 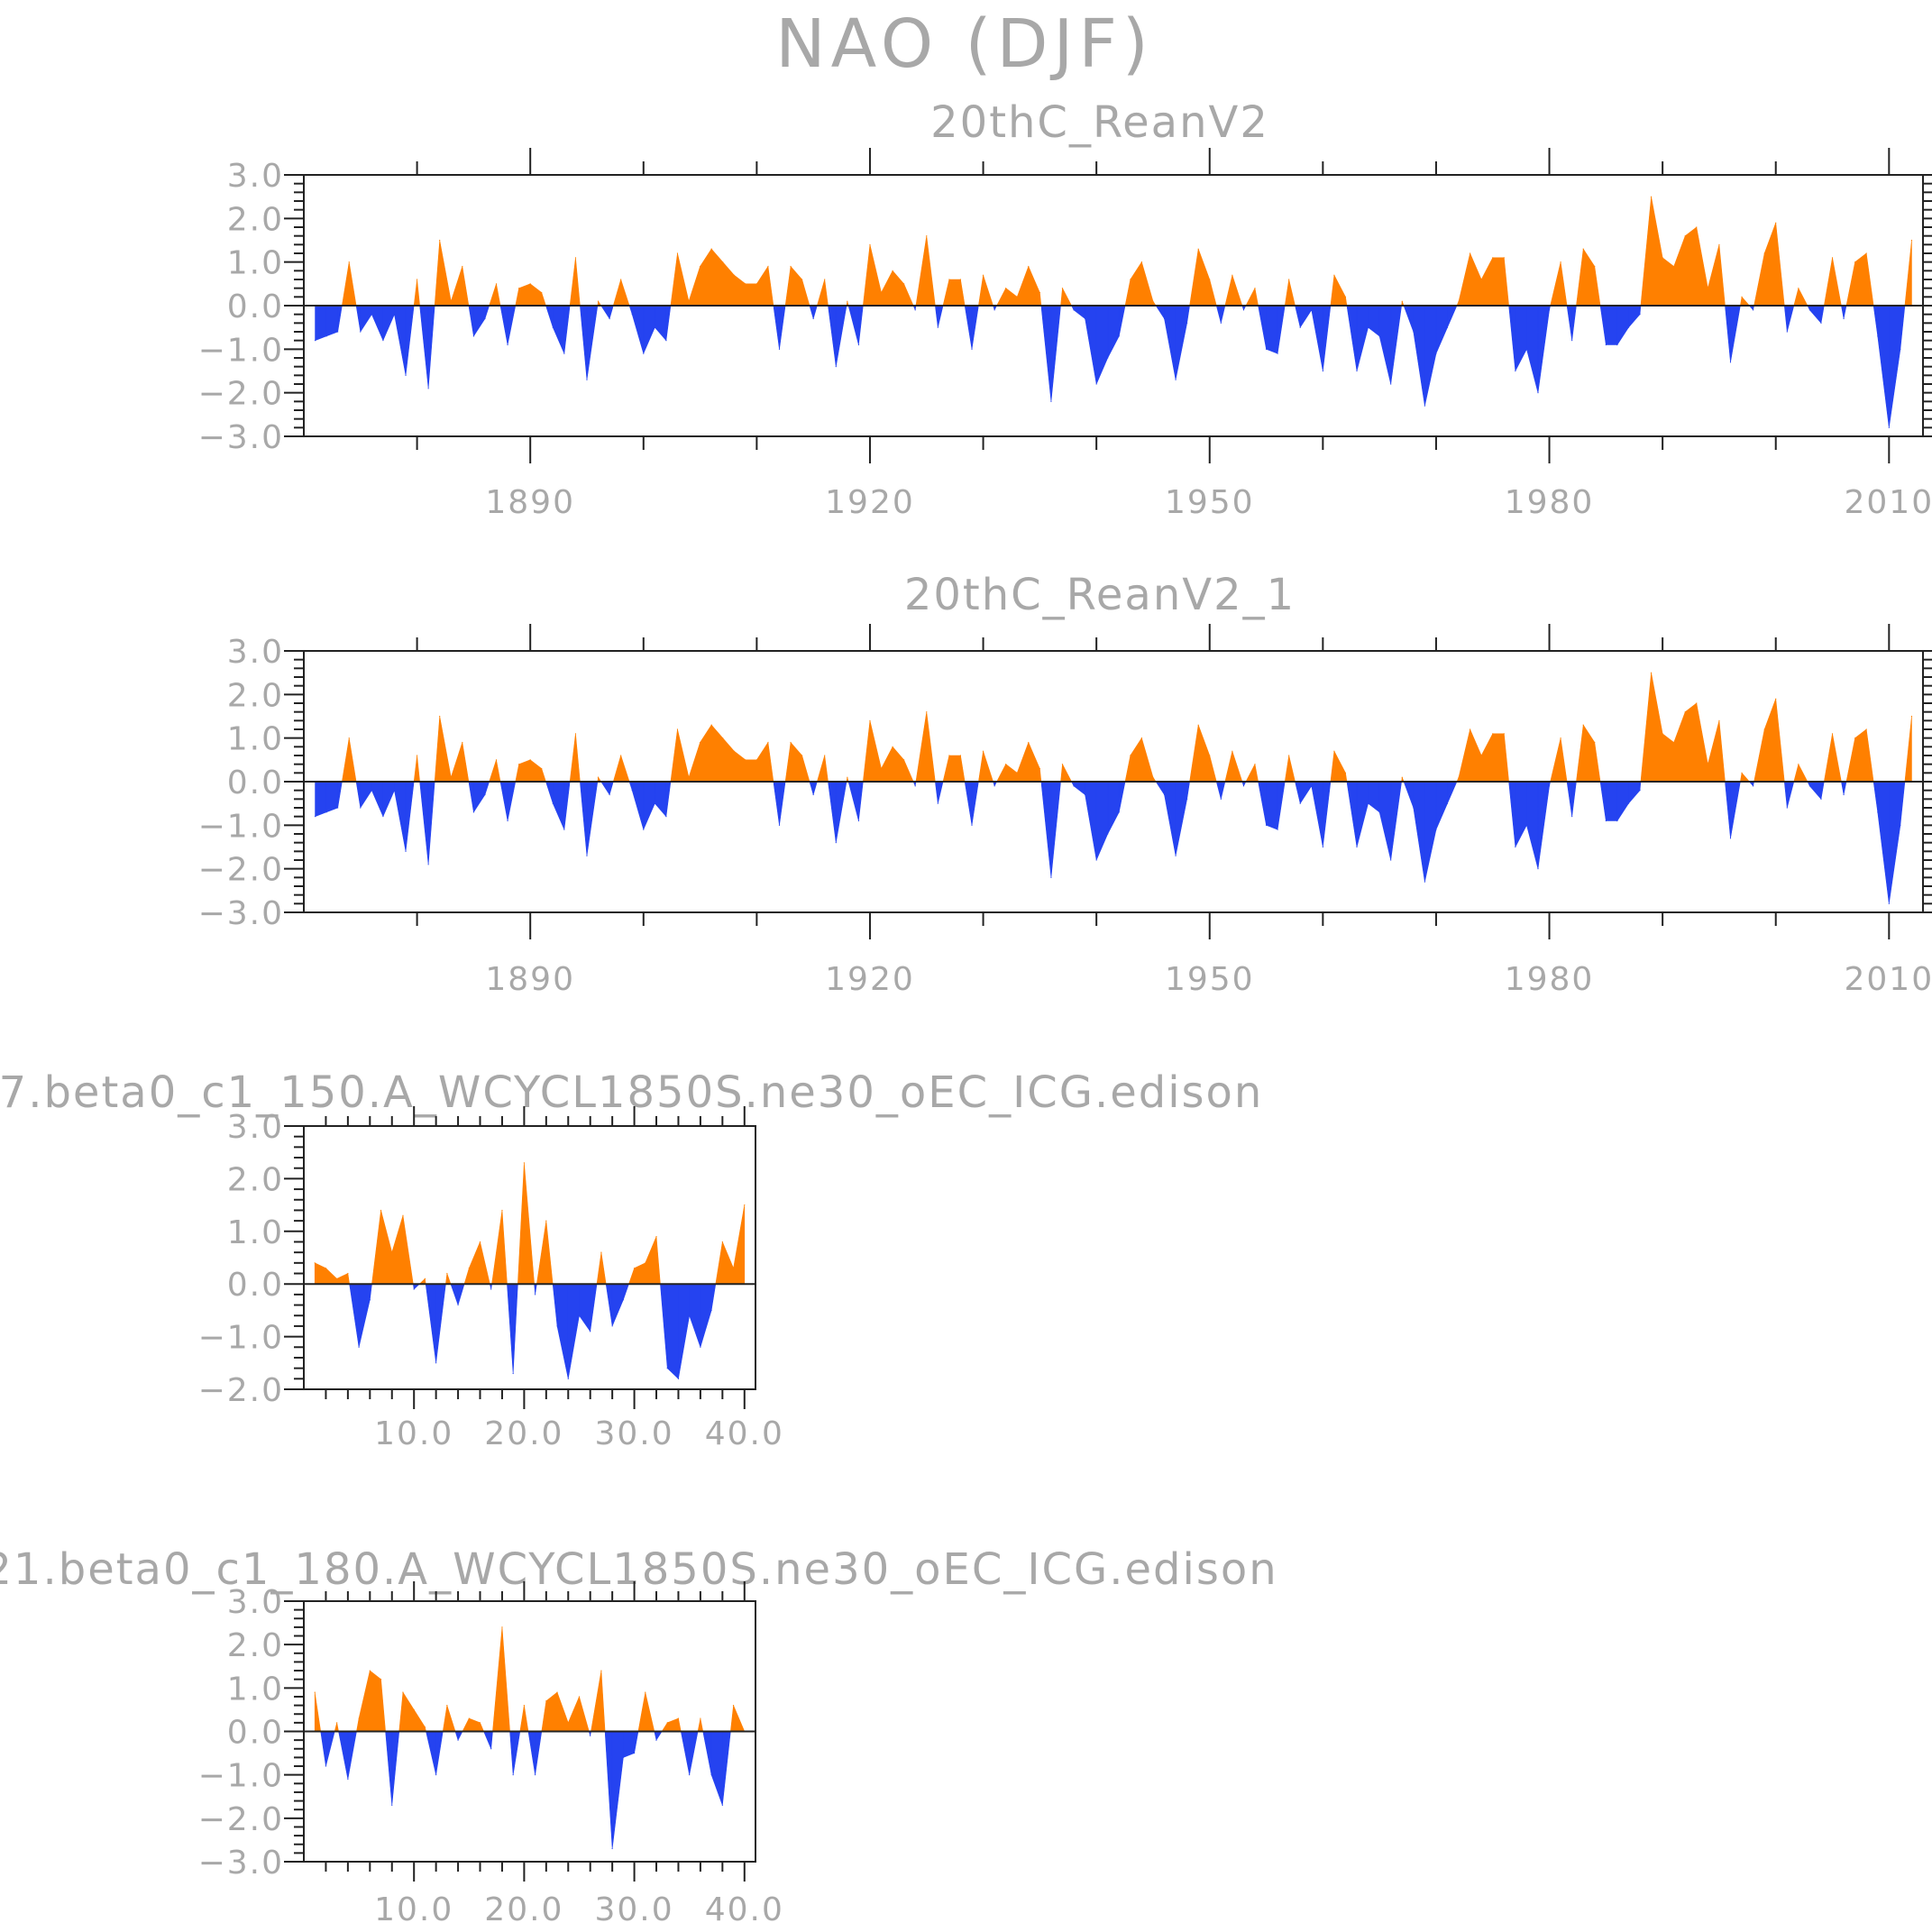 I want to click on y-tick-label: −1.0, so click(x=241, y=1338).